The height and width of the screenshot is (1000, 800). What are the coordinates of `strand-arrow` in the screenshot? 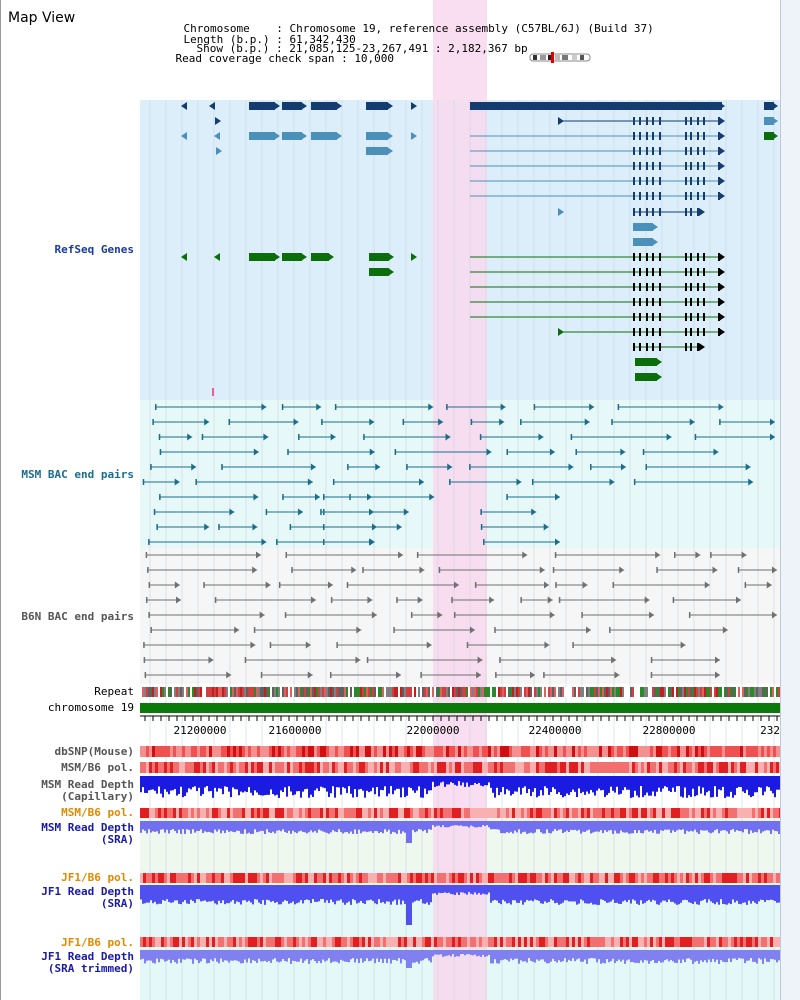 It's located at (722, 272).